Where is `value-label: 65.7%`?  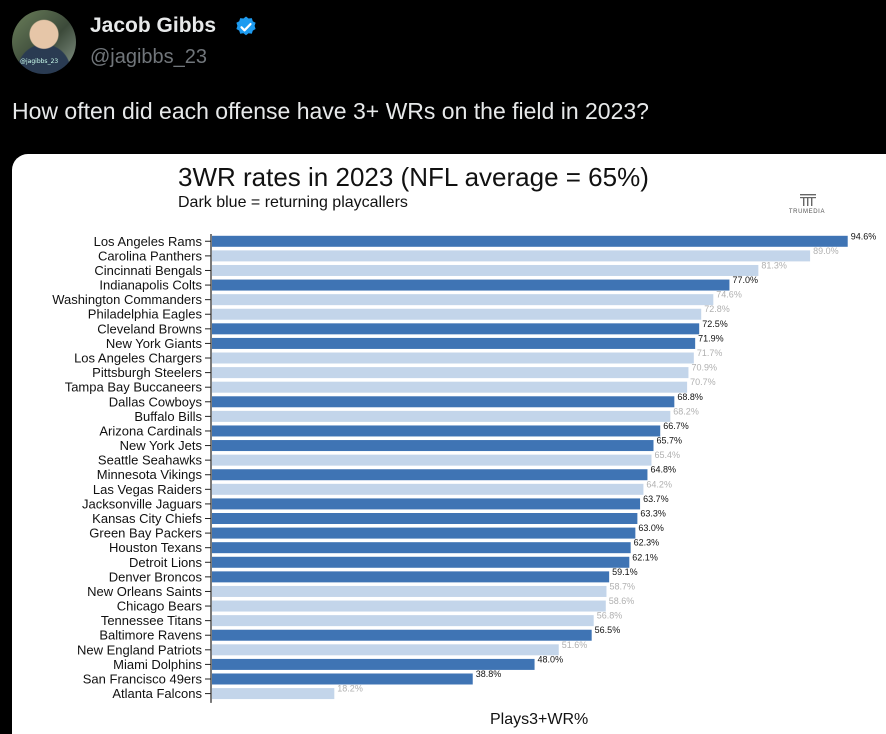 value-label: 65.7% is located at coordinates (670, 441).